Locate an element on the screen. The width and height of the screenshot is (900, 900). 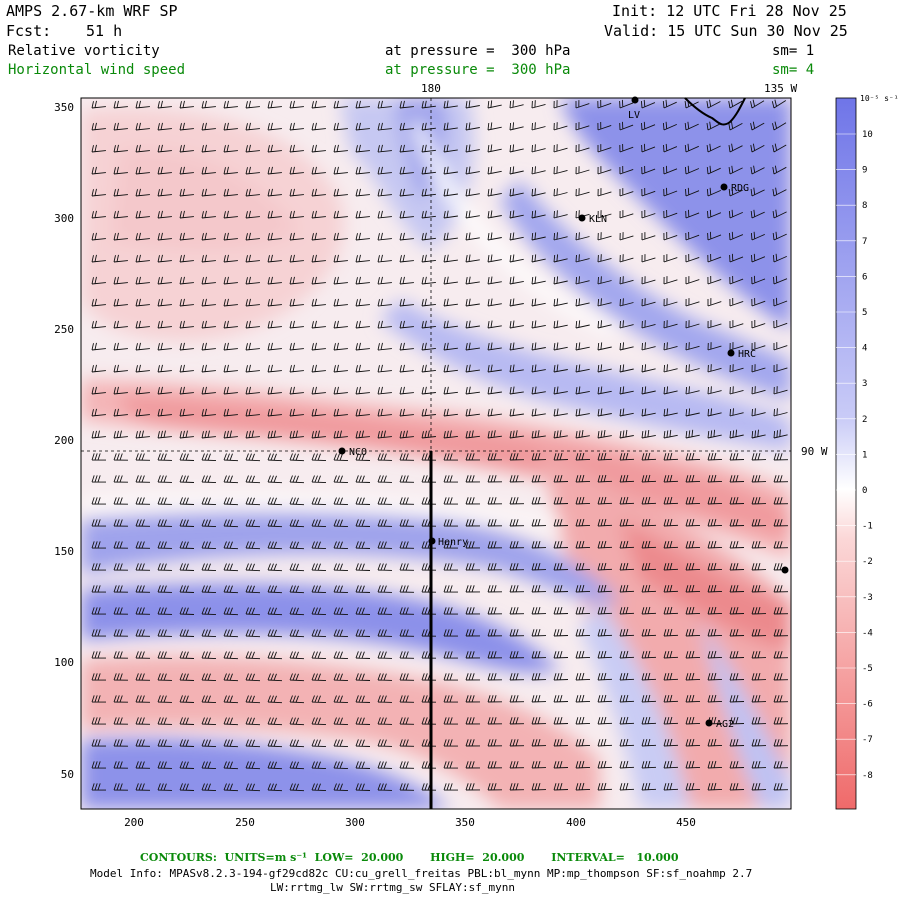
colorbar-tick-label: 5 is located at coordinates (864, 313).